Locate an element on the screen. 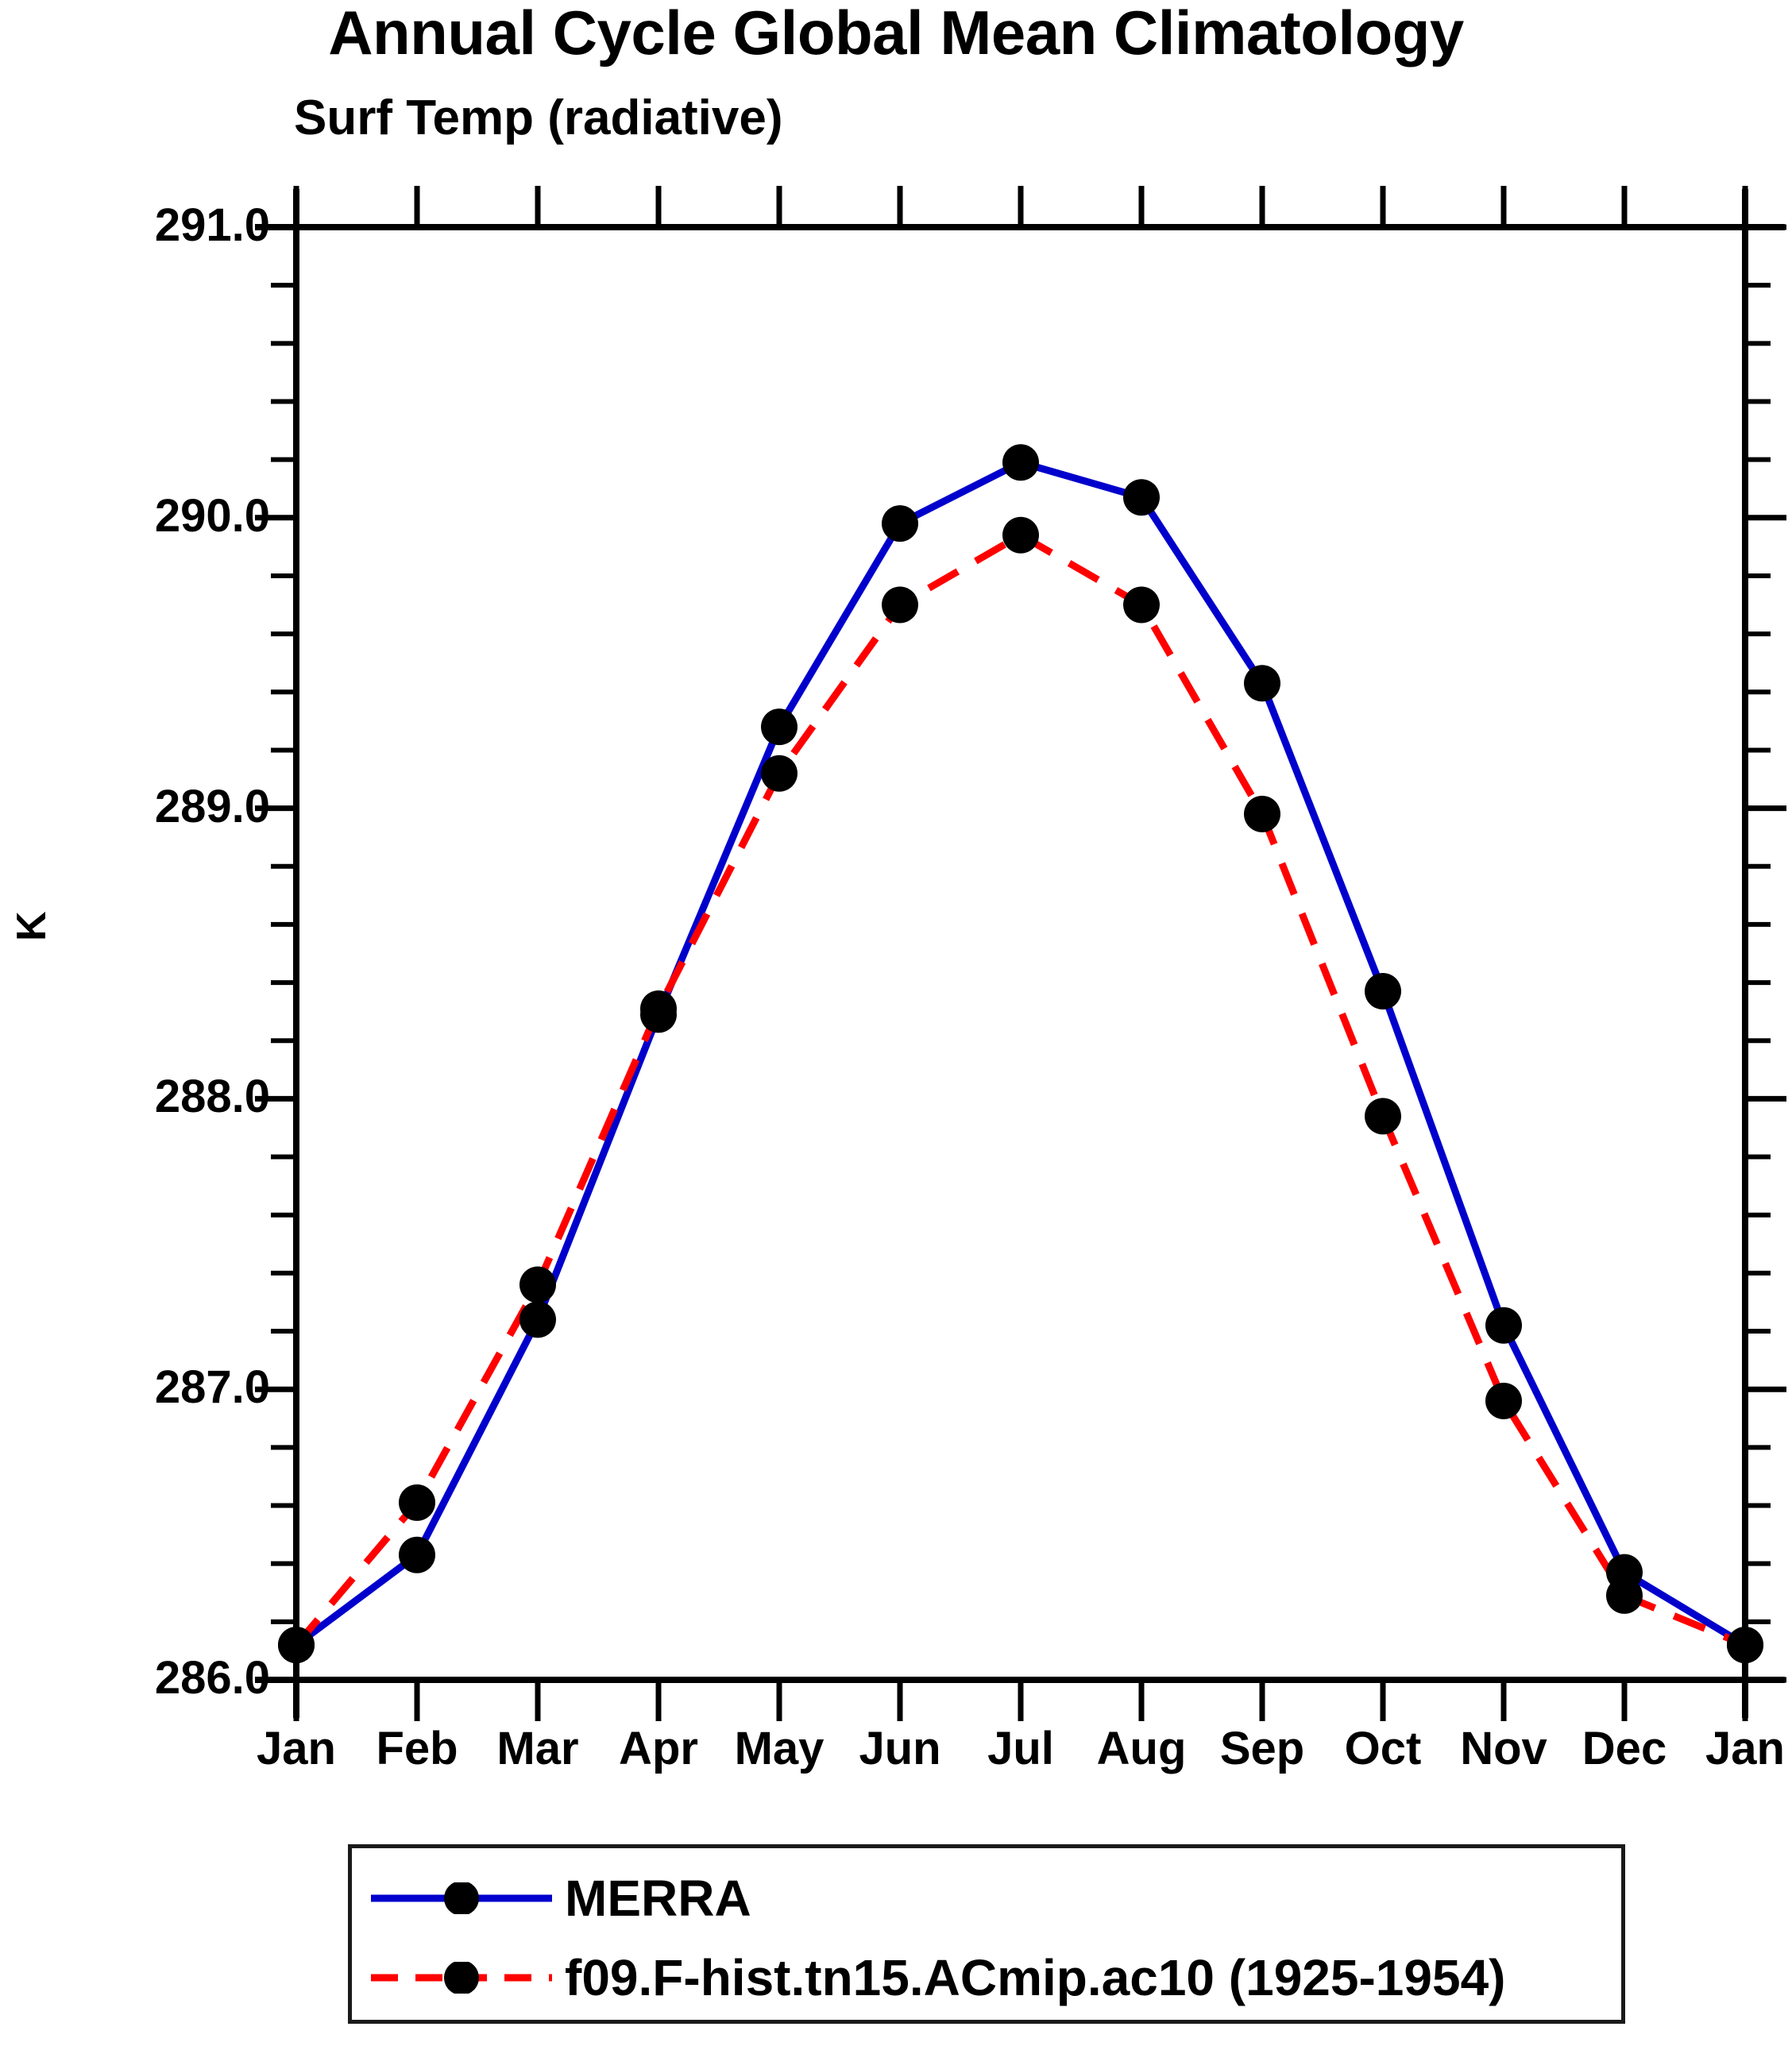  x-tick-label: Mar is located at coordinates (537, 1748).